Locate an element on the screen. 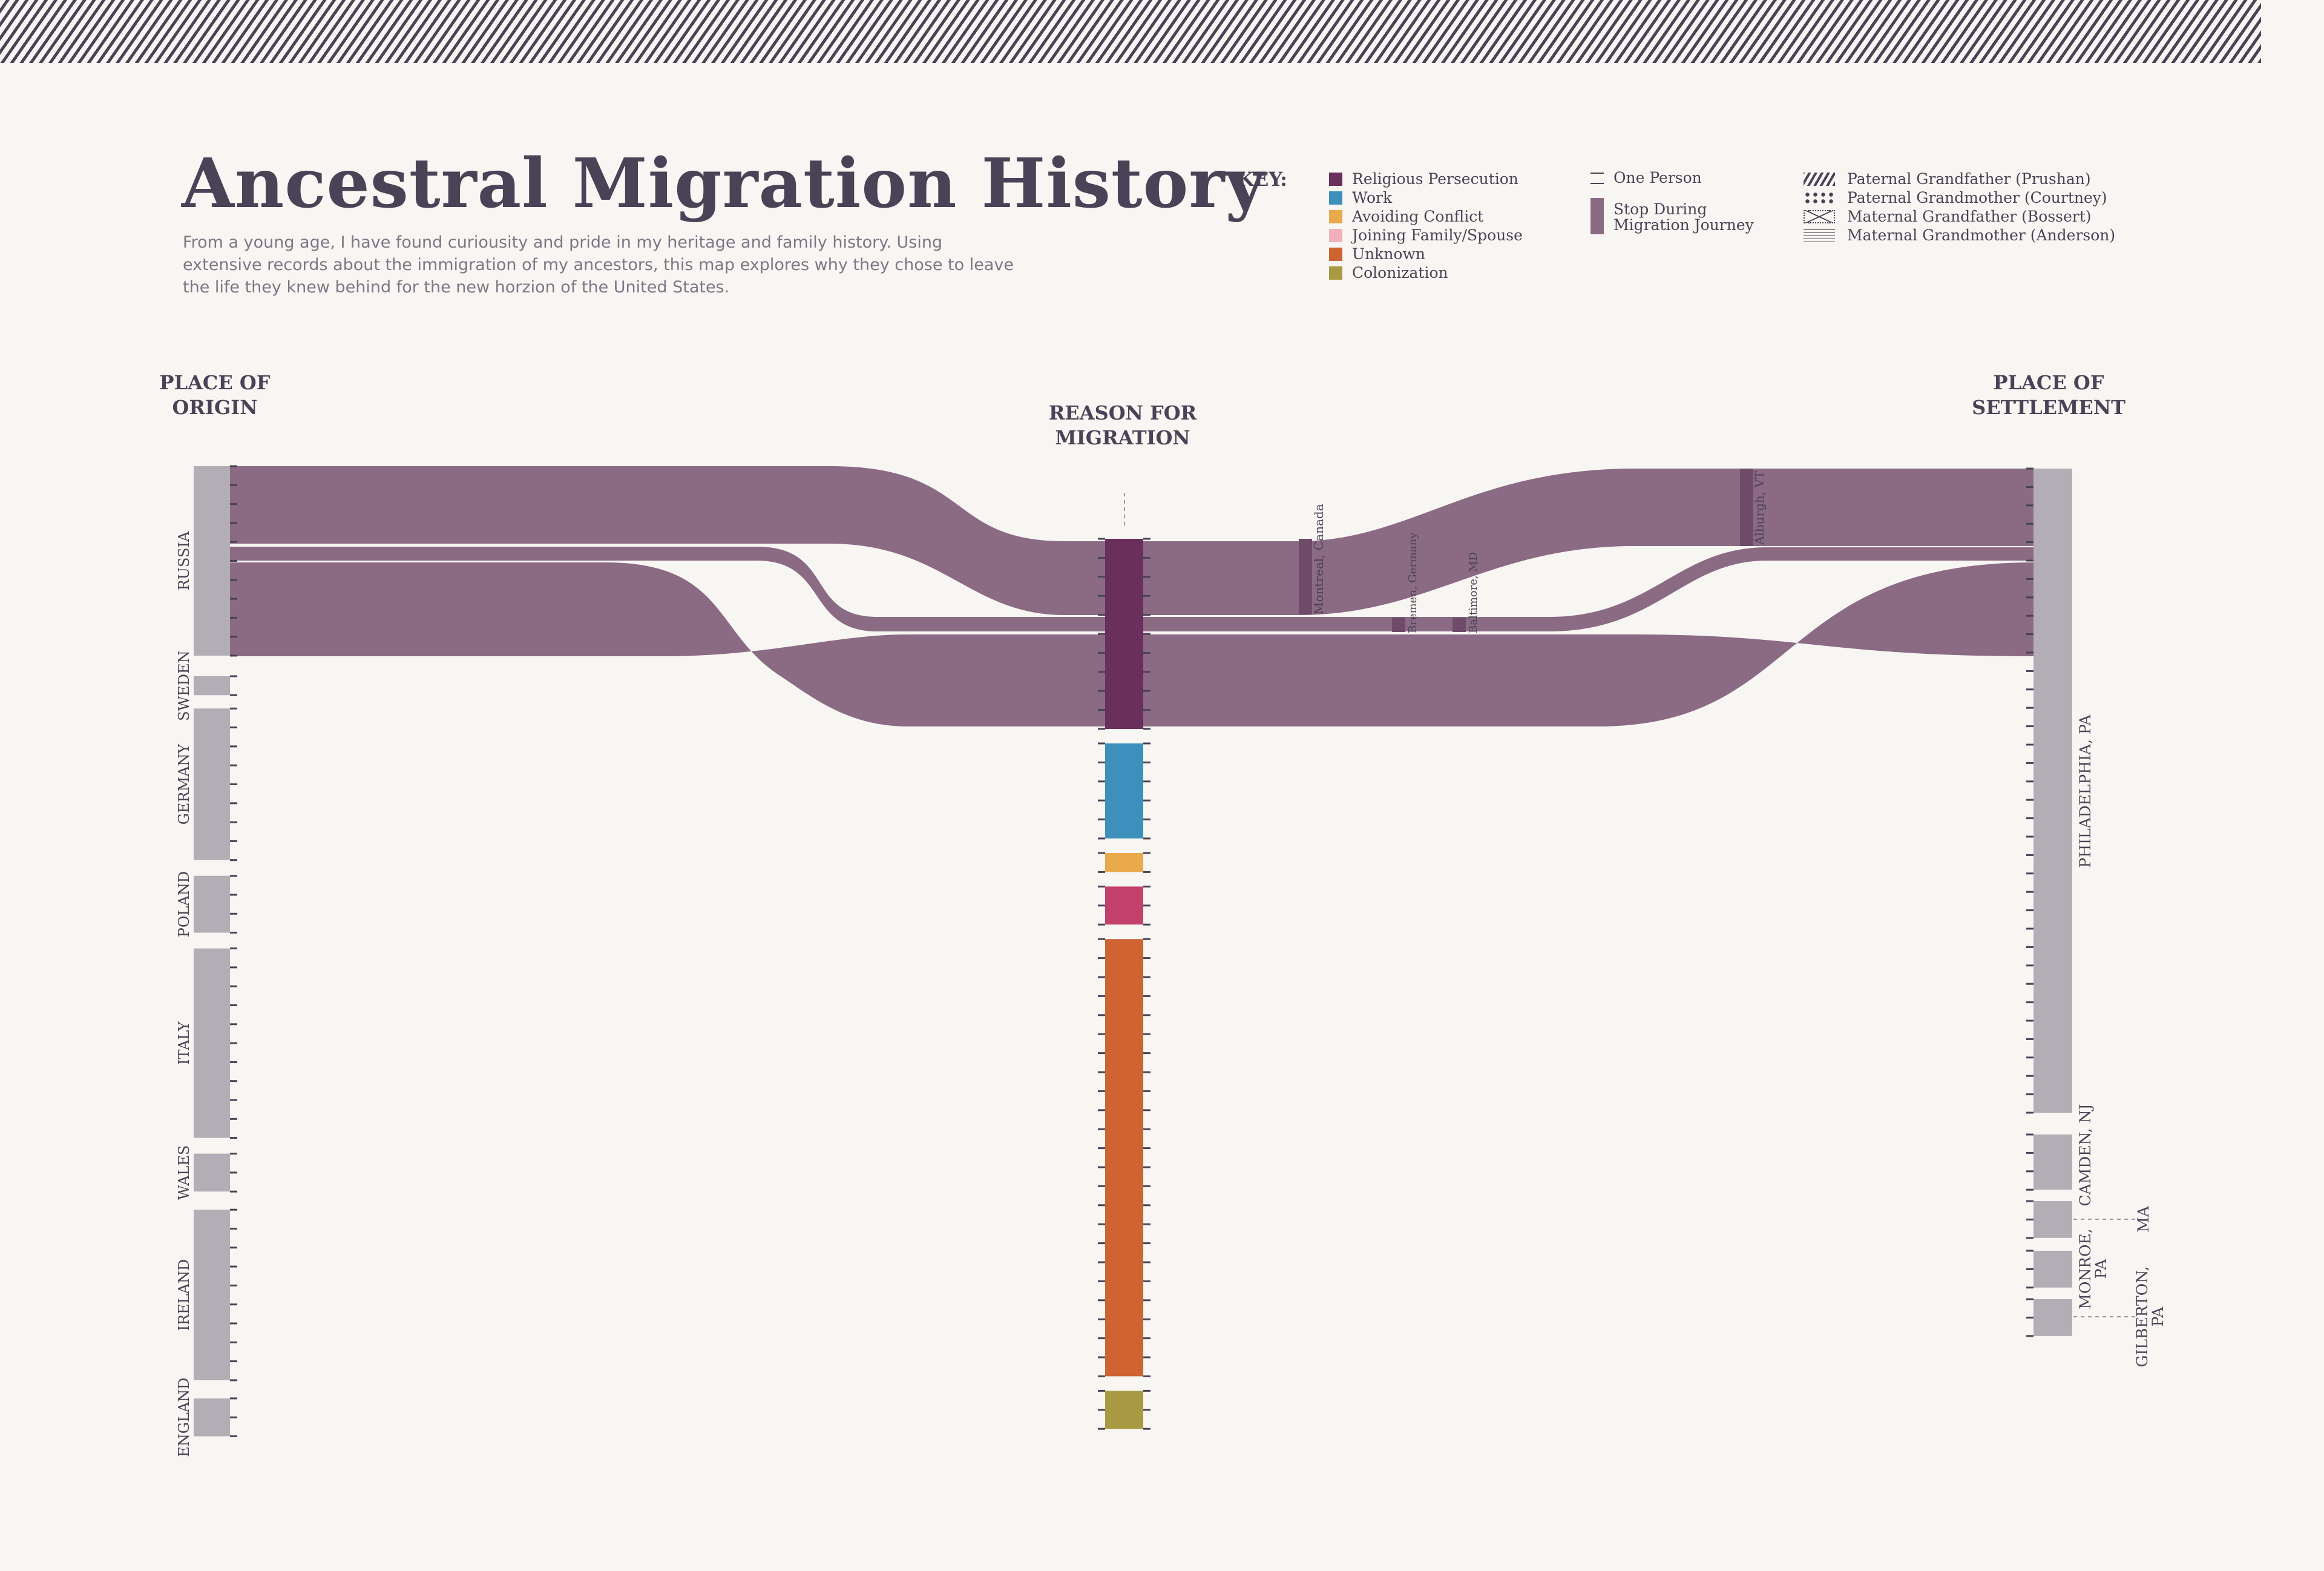 Image resolution: width=2324 pixels, height=1571 pixels. legend-item-maternal-grandmother: Maternal Grandmother (Anderson) is located at coordinates (1959, 236).